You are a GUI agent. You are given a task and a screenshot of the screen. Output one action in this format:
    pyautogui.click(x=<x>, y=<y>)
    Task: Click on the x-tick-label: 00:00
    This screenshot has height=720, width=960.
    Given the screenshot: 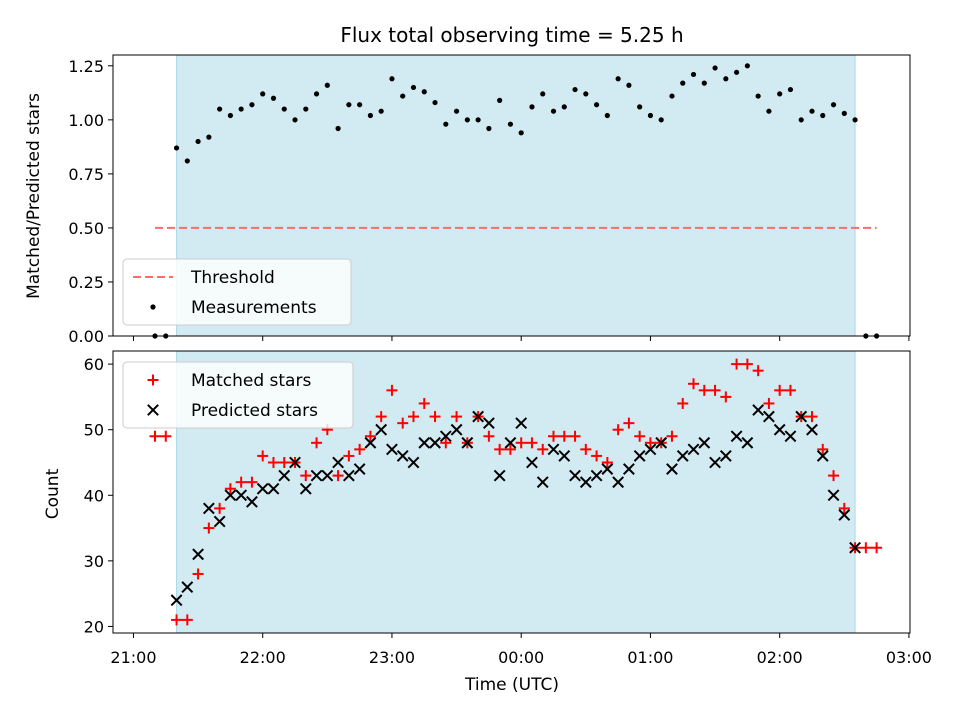 What is the action you would take?
    pyautogui.click(x=521, y=657)
    